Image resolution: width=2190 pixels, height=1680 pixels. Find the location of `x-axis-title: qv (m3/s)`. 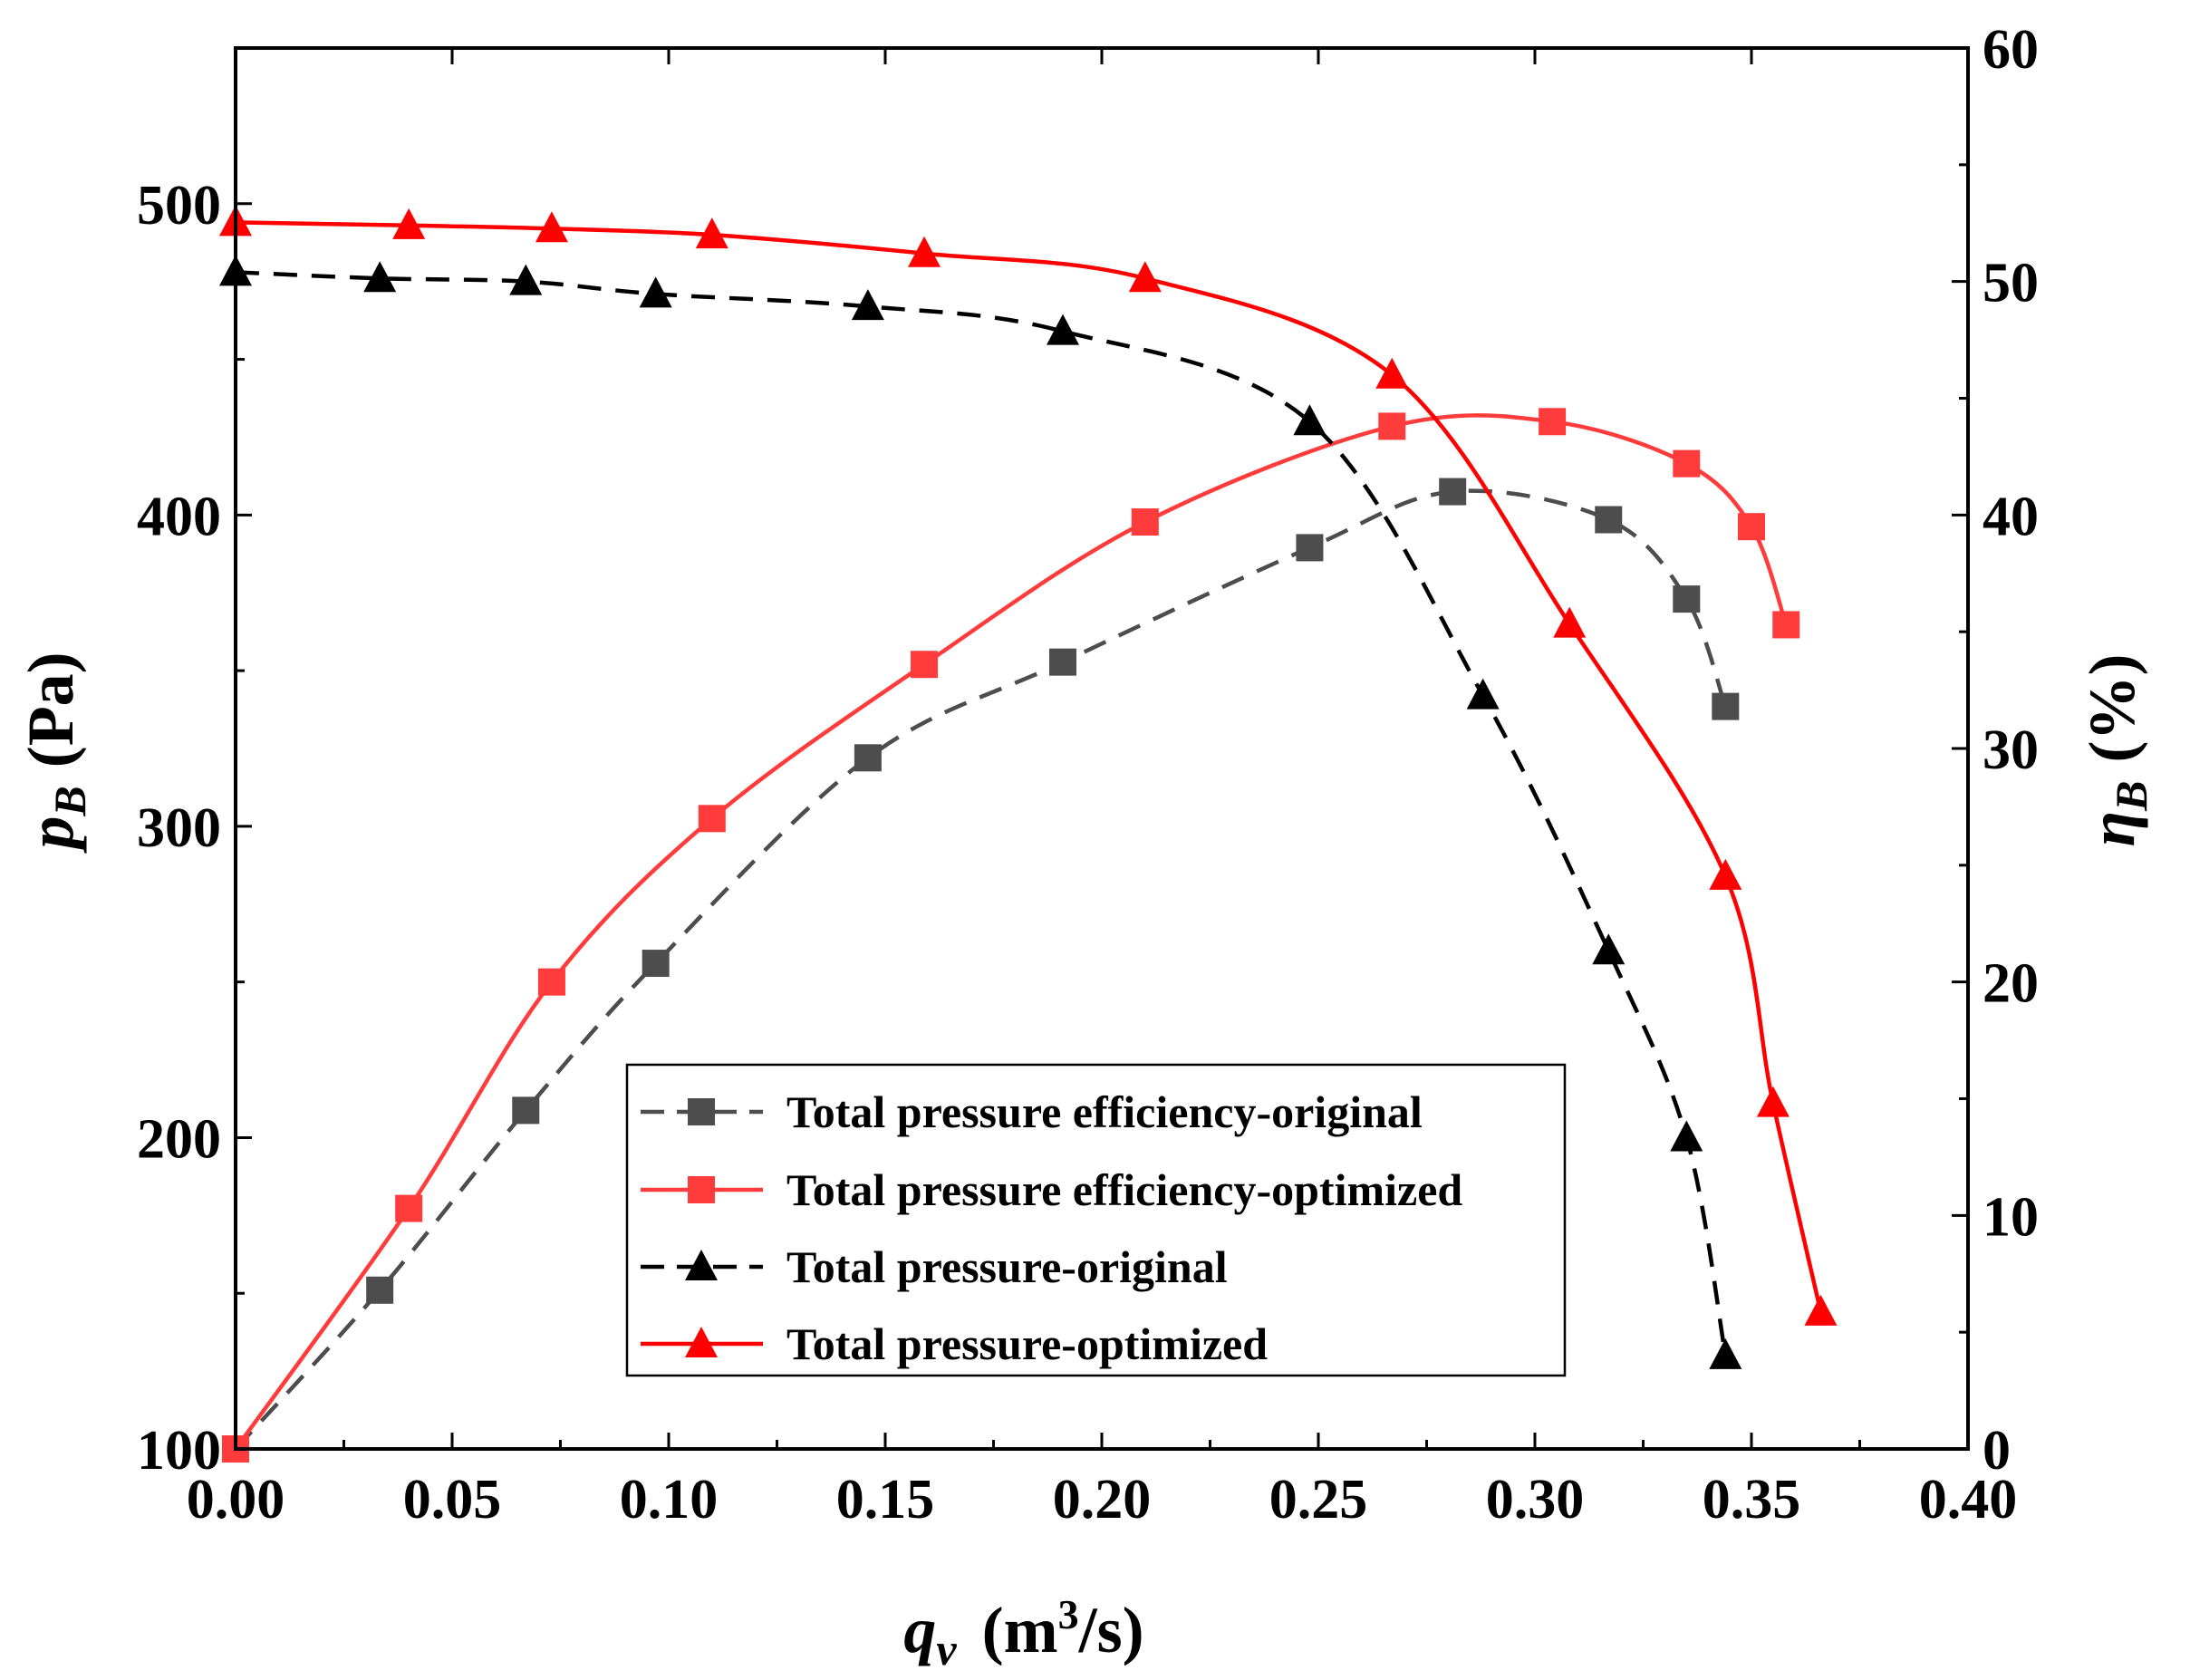

x-axis-title: qv (m3/s) is located at coordinates (1023, 1633).